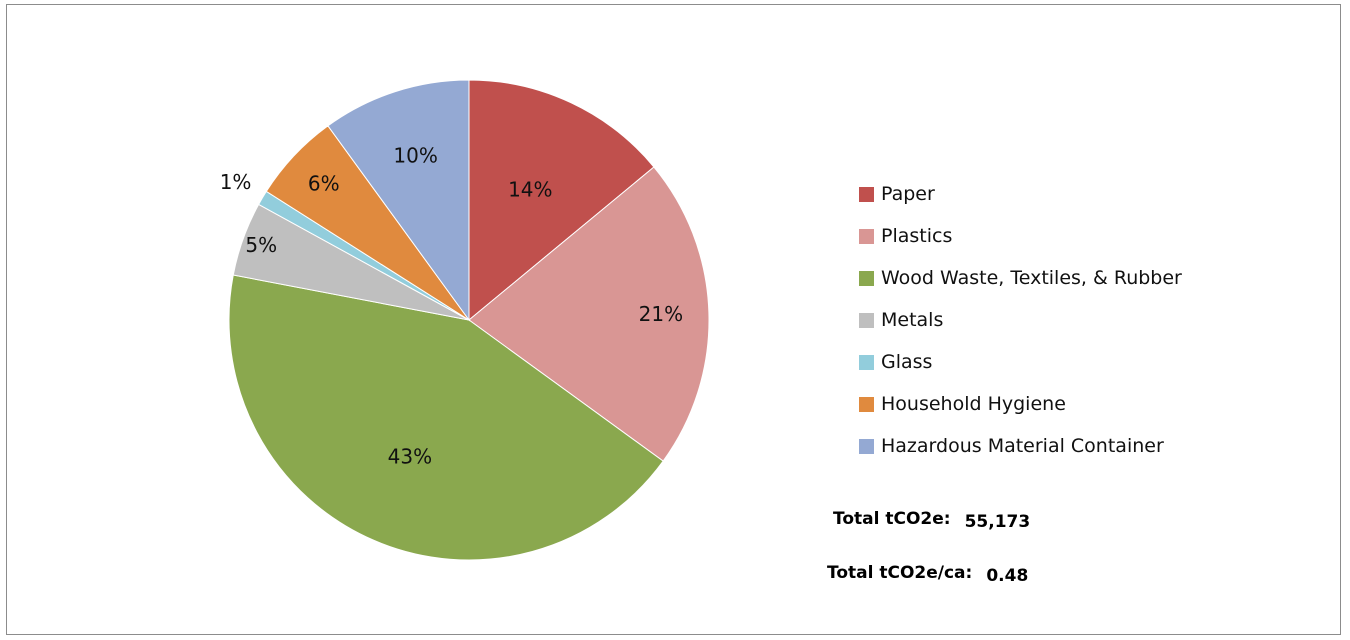  Describe the element at coordinates (907, 362) in the screenshot. I see `legend-label-glass: Glass` at that location.